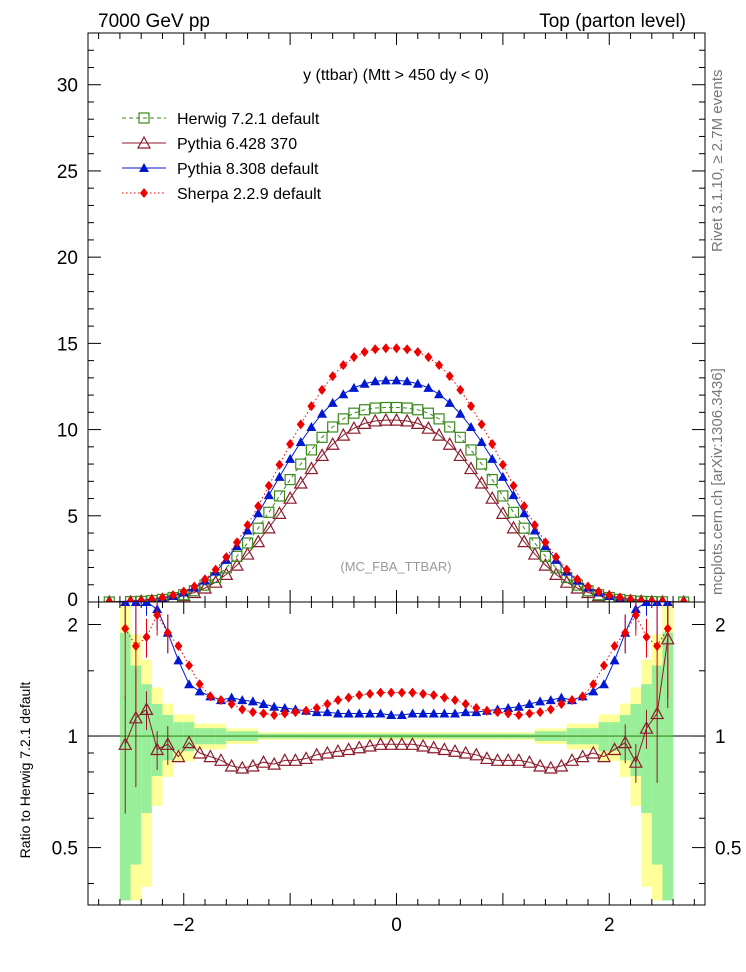 The image size is (746, 972). Describe the element at coordinates (612, 21) in the screenshot. I see `header-right: Top (parton level)` at that location.